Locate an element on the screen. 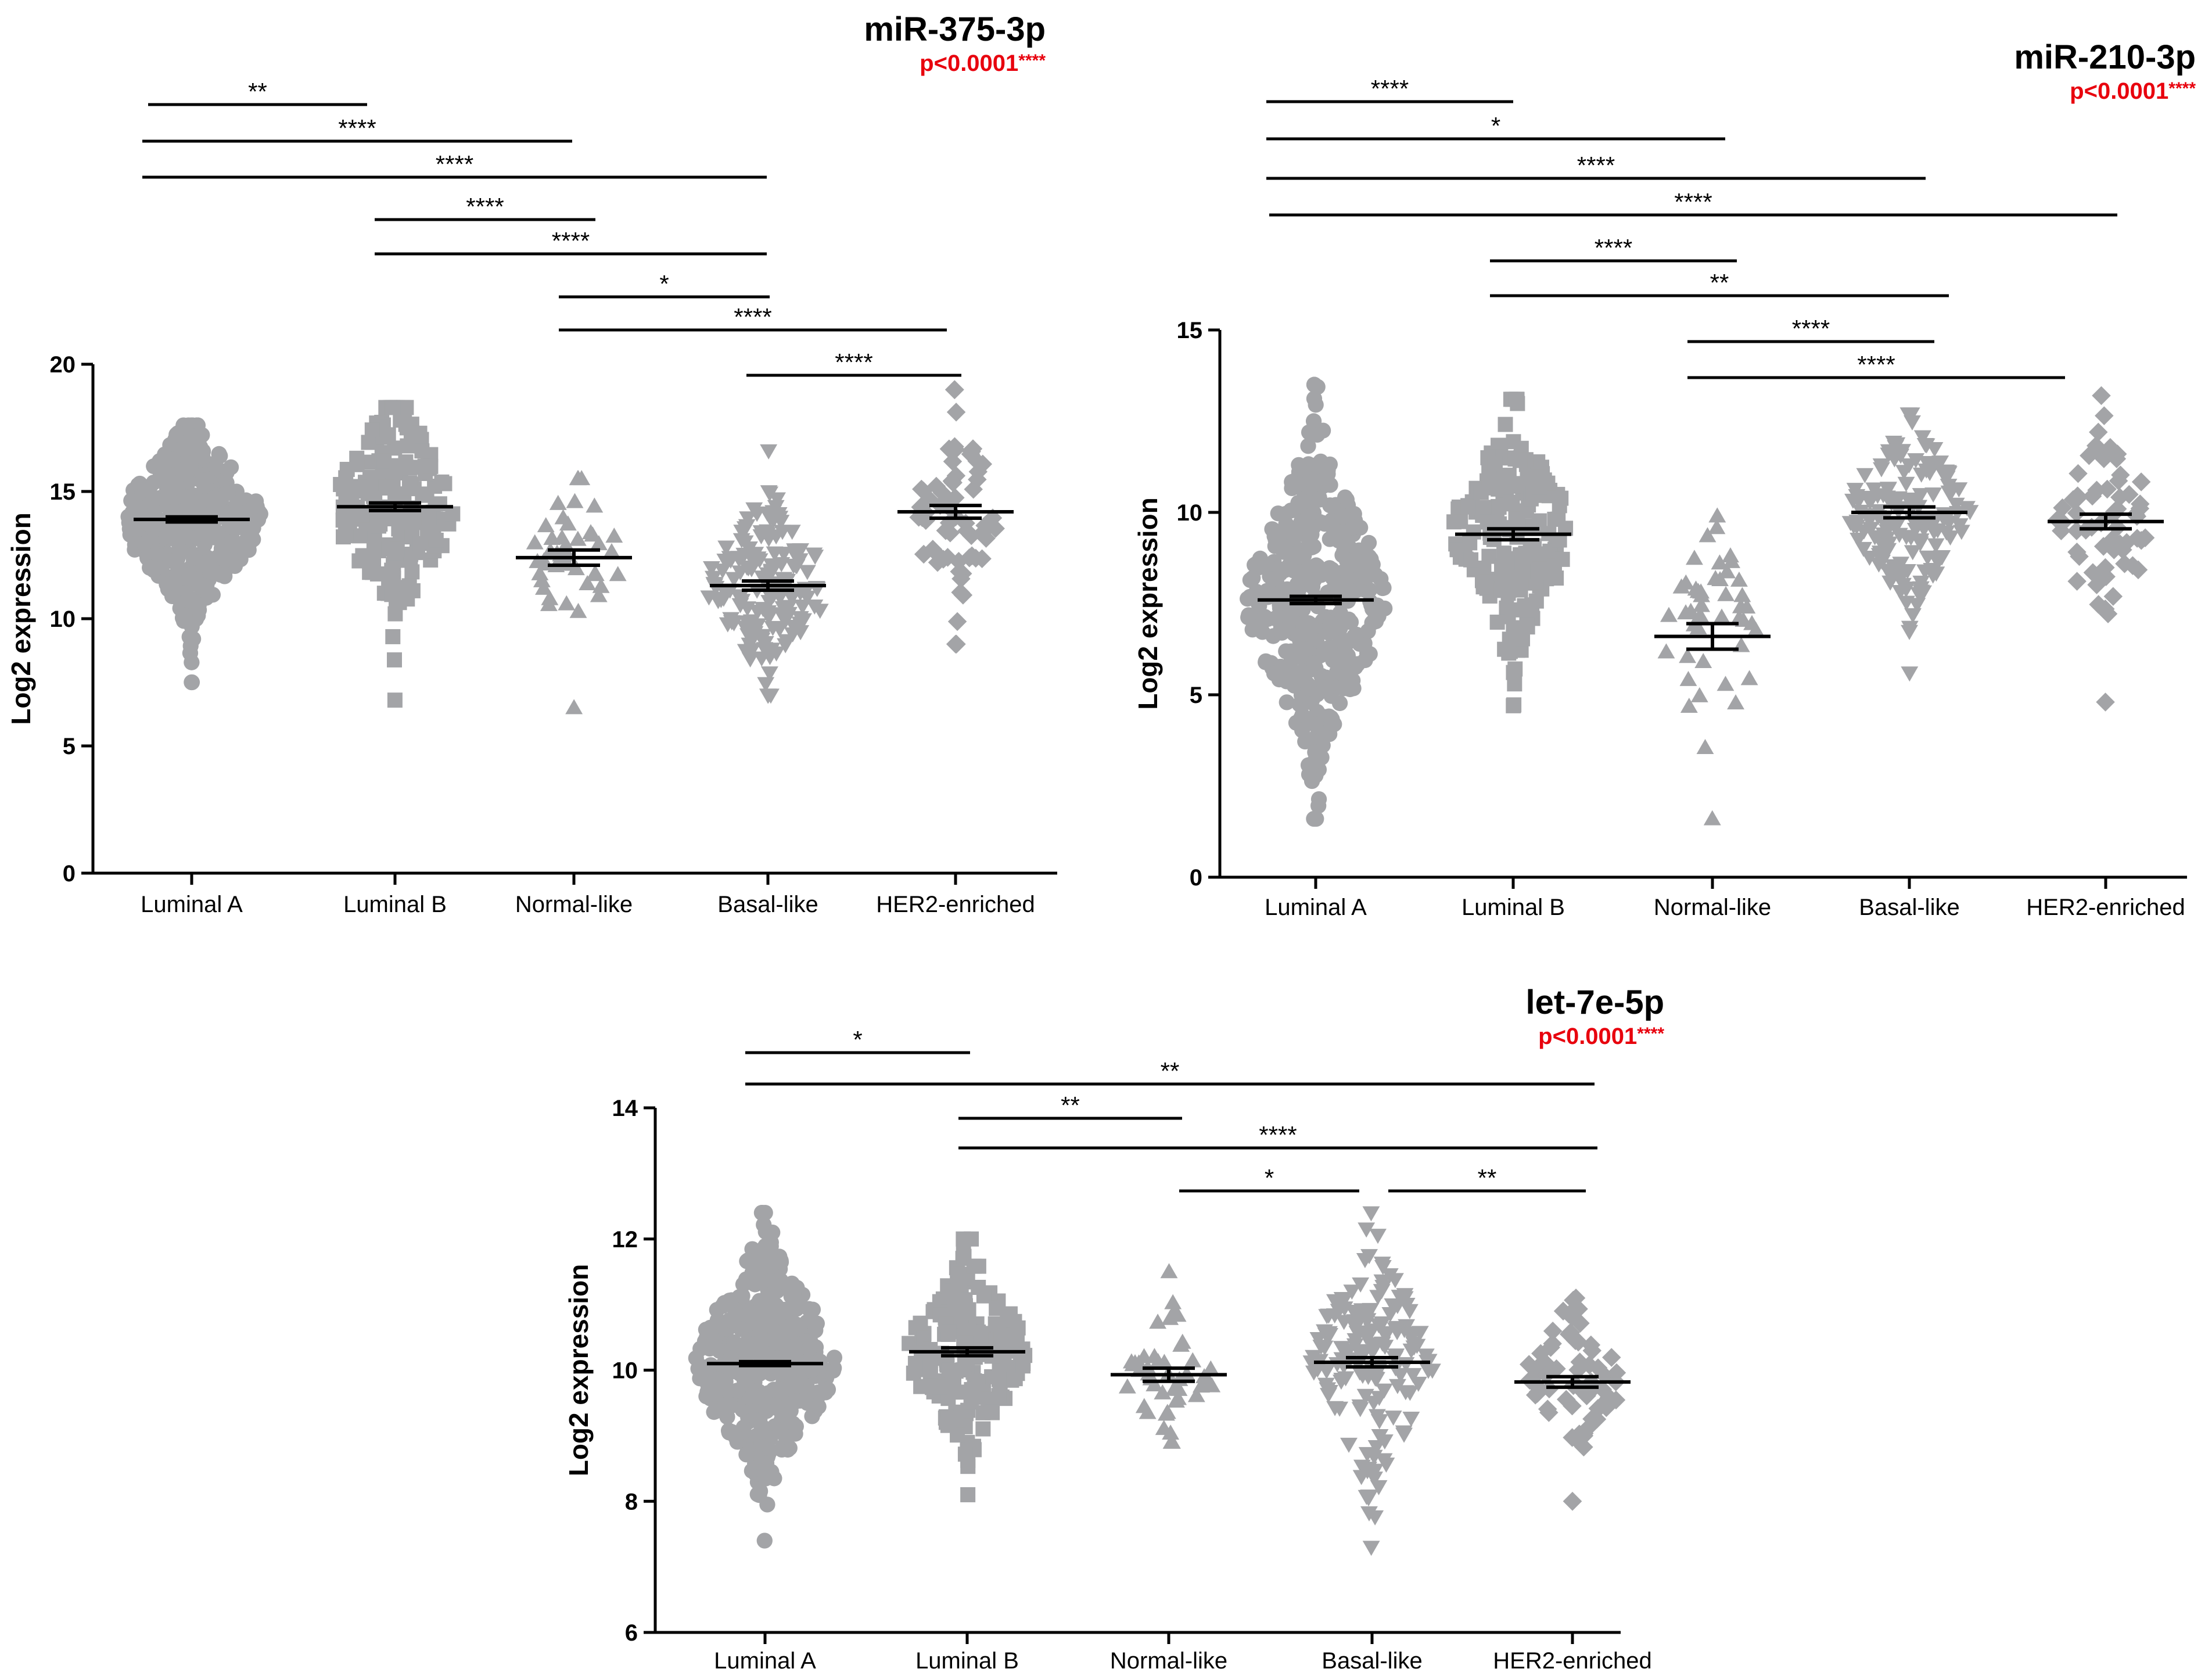 The height and width of the screenshot is (1676, 2212). x-tick-label: HER2-enriched is located at coordinates (1572, 1661).